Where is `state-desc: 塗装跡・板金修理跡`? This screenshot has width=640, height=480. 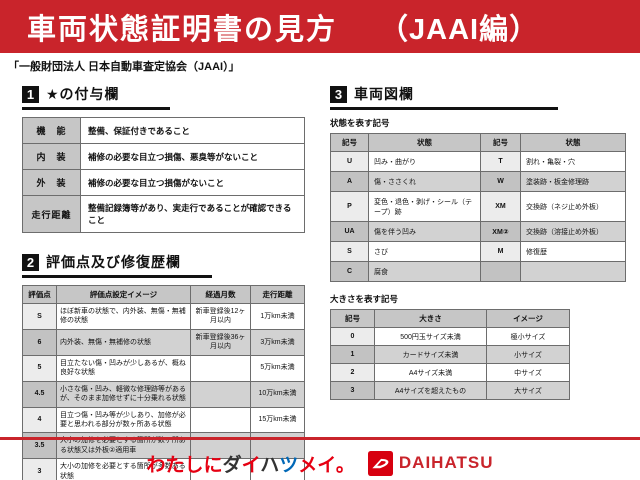 state-desc: 塗装跡・板金修理跡 is located at coordinates (573, 181).